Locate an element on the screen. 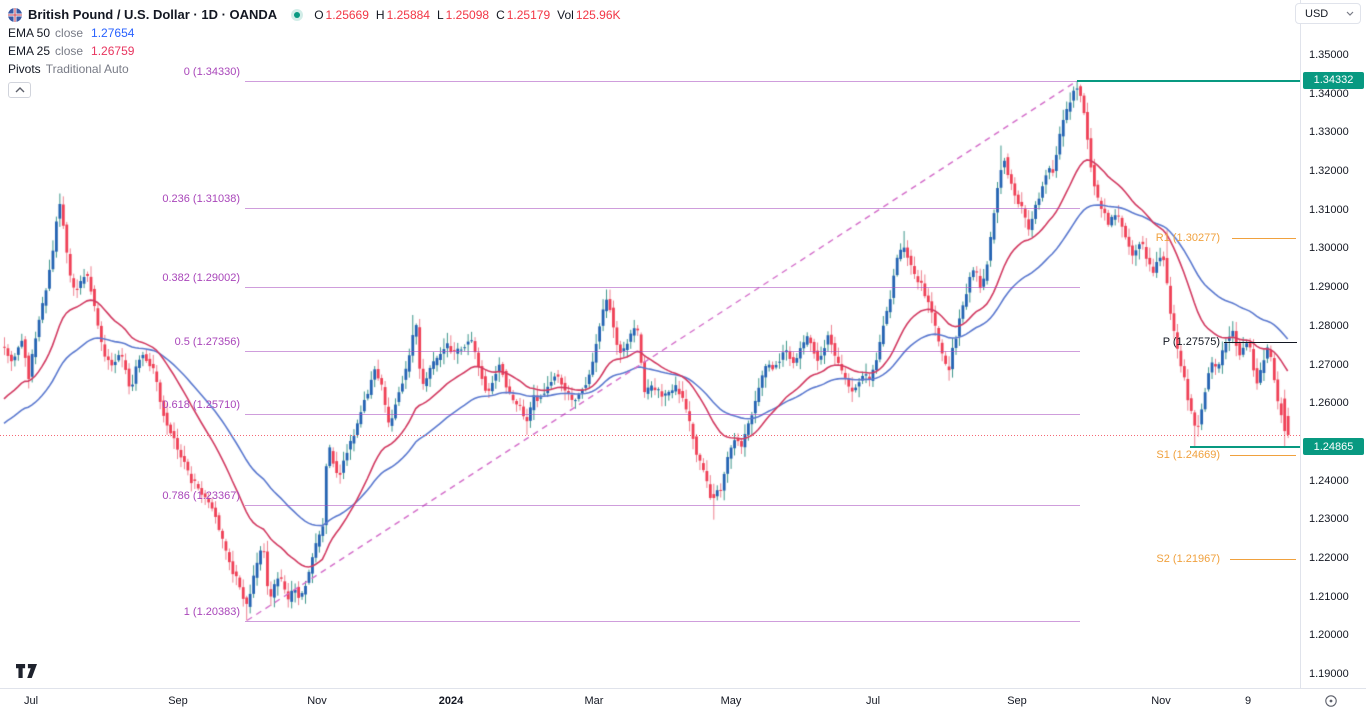 Image resolution: width=1366 pixels, height=715 pixels. indicator-row-pivots: Pivots Traditional Auto is located at coordinates (318, 69).